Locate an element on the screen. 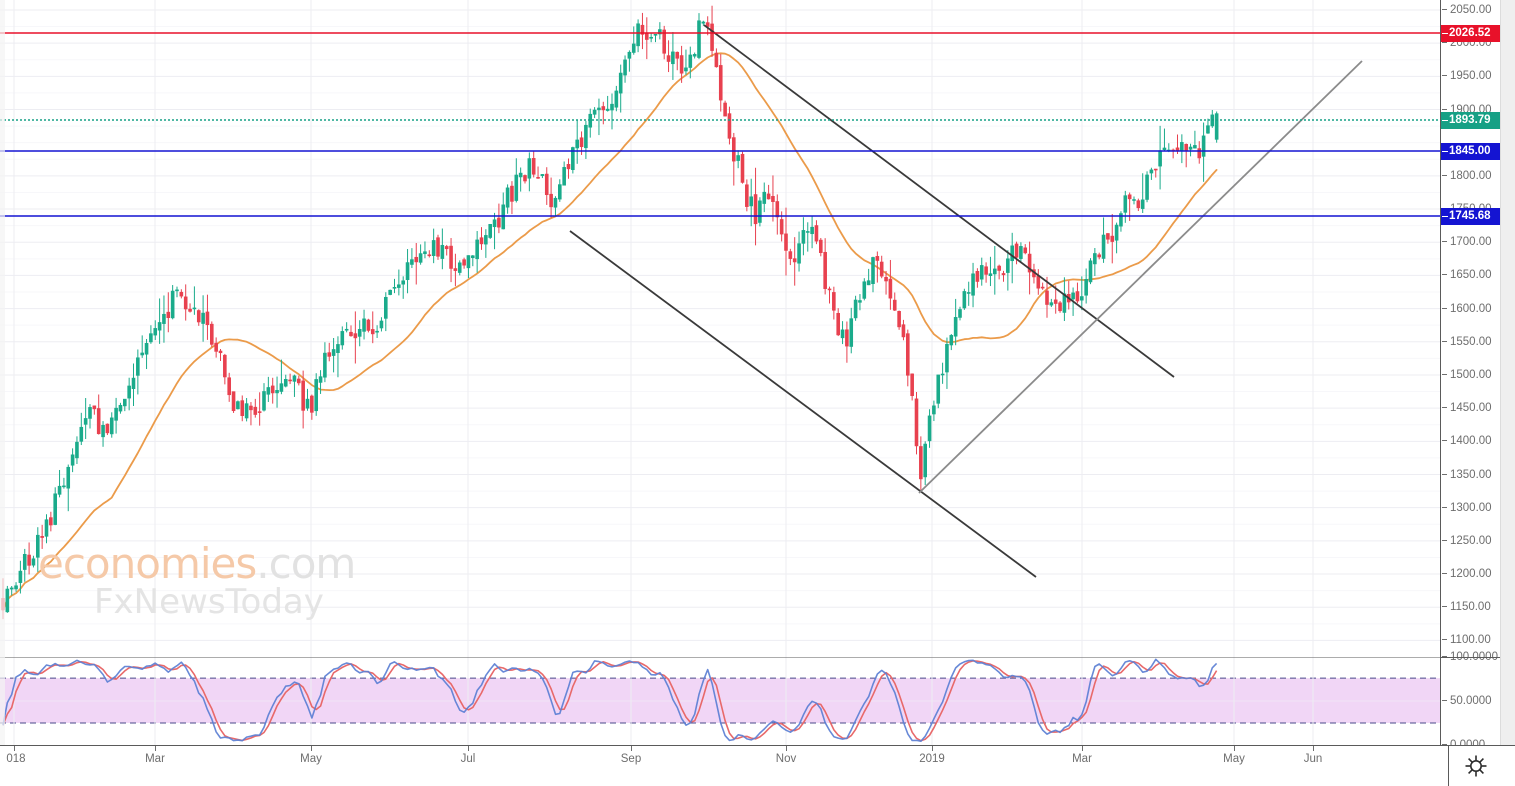 The image size is (1515, 786). trendline-descending-lower is located at coordinates (803, 404).